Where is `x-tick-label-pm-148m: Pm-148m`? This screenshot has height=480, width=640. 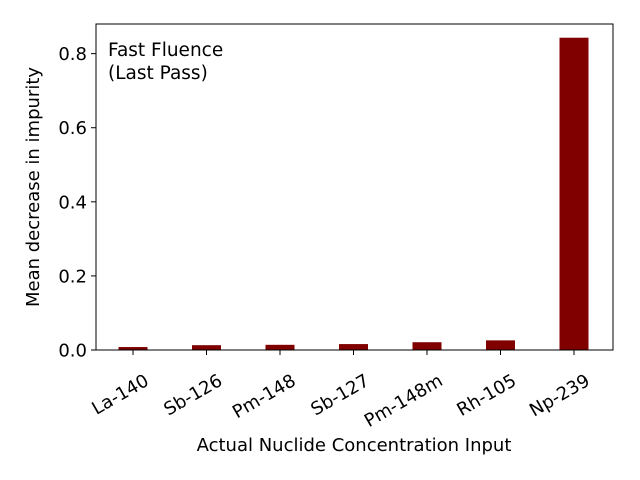
x-tick-label-pm-148m: Pm-148m is located at coordinates (404, 401).